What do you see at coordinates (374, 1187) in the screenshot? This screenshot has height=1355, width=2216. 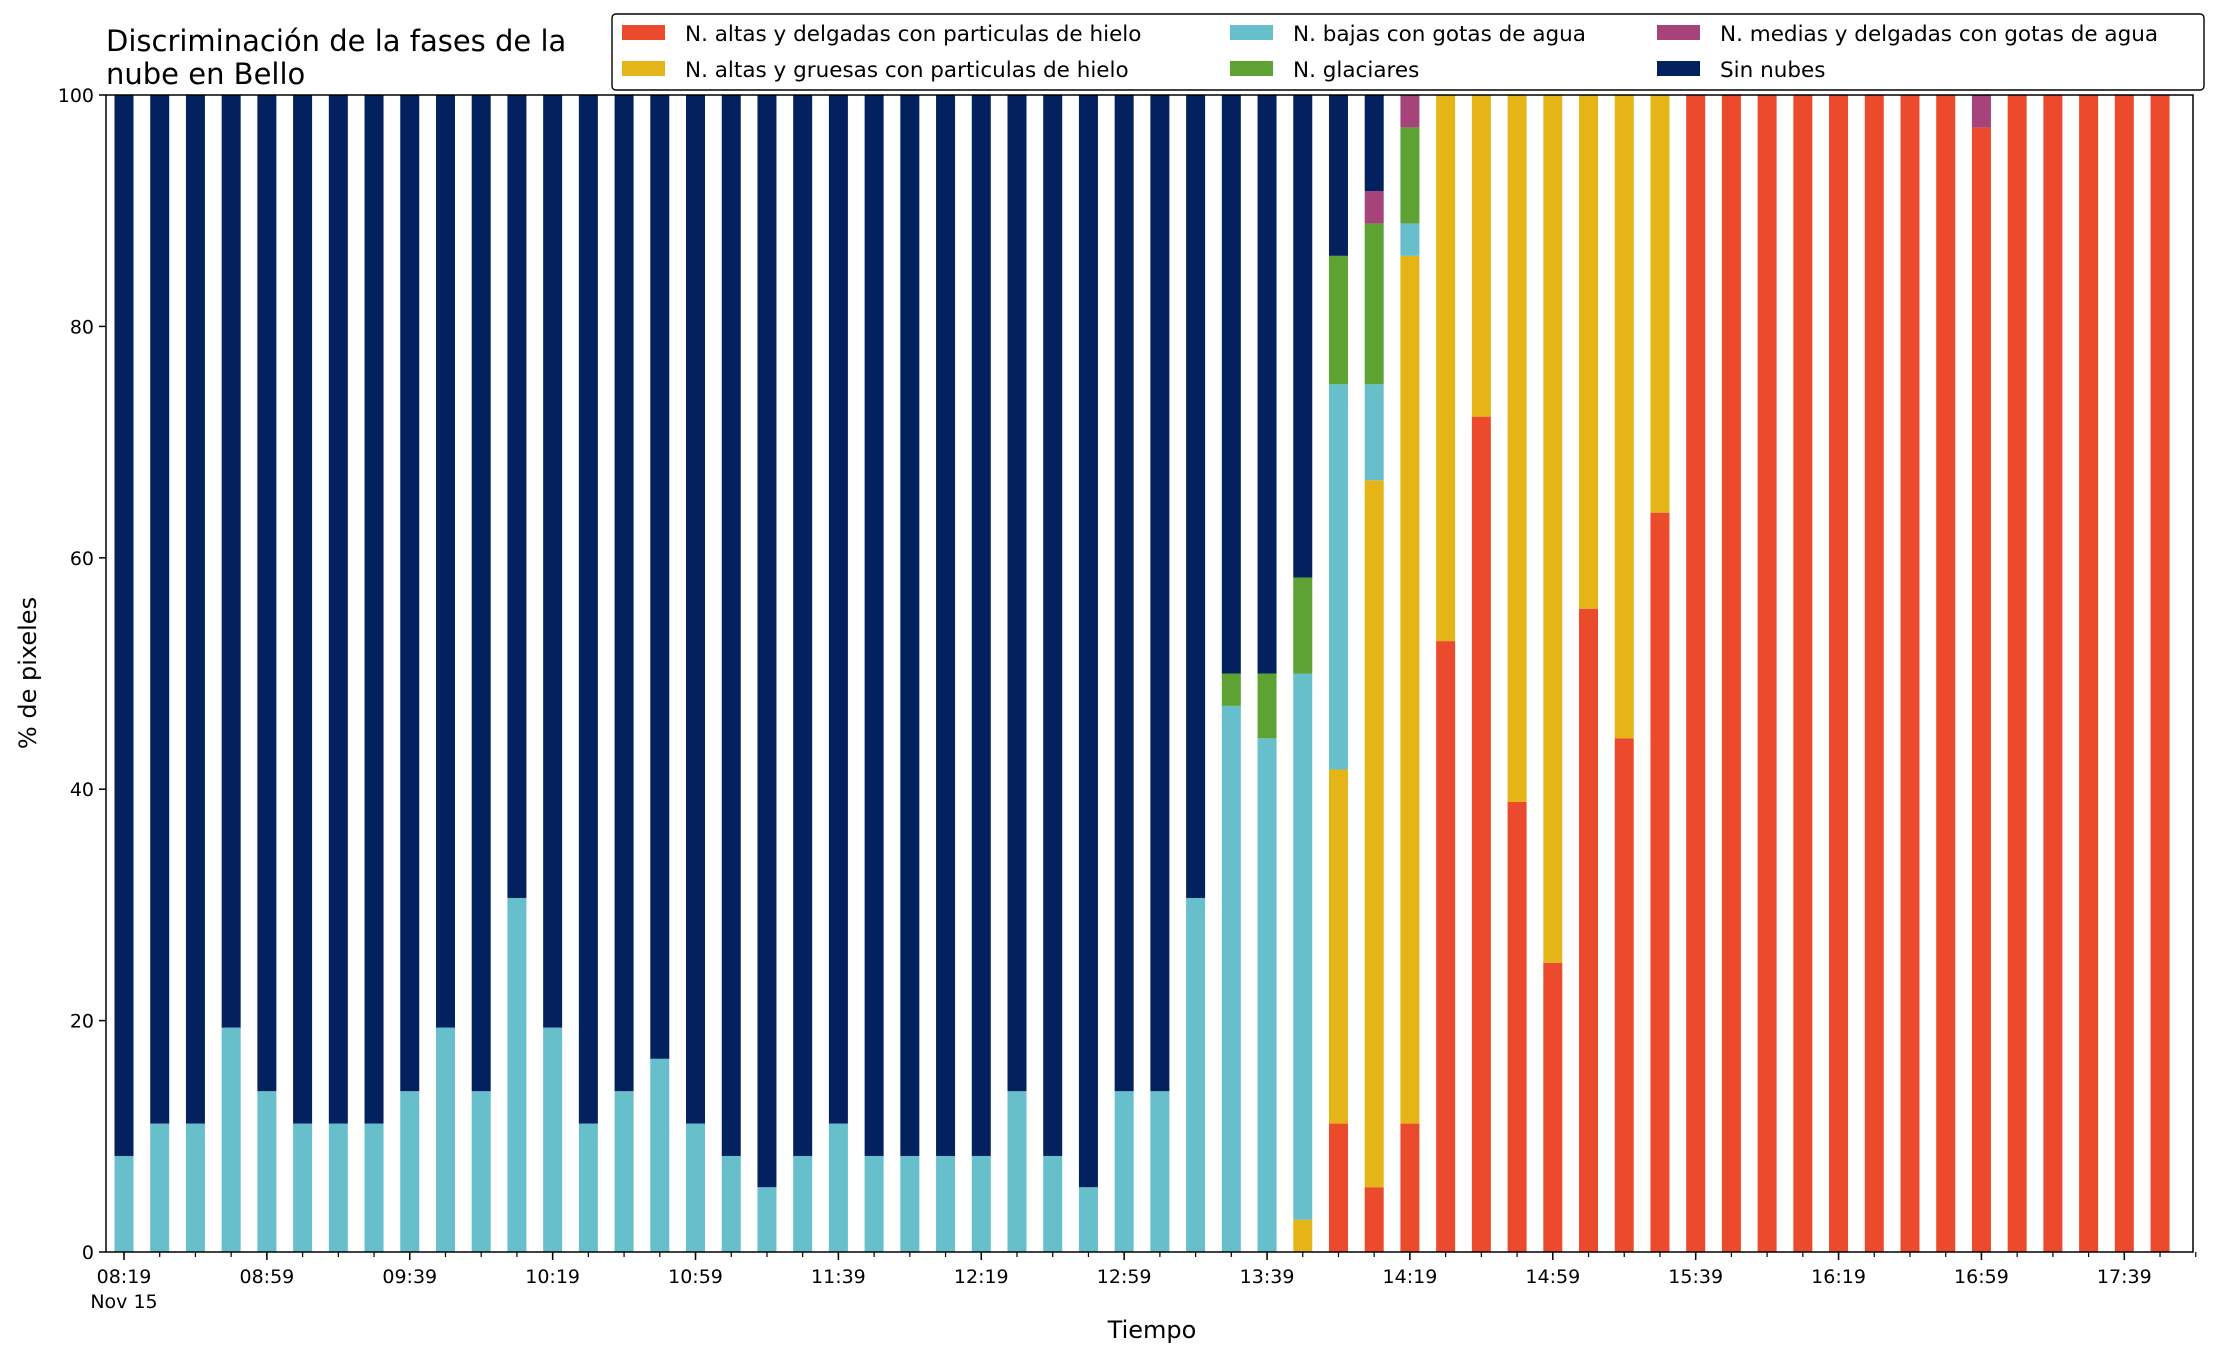 I see `bar-0929-s2` at bounding box center [374, 1187].